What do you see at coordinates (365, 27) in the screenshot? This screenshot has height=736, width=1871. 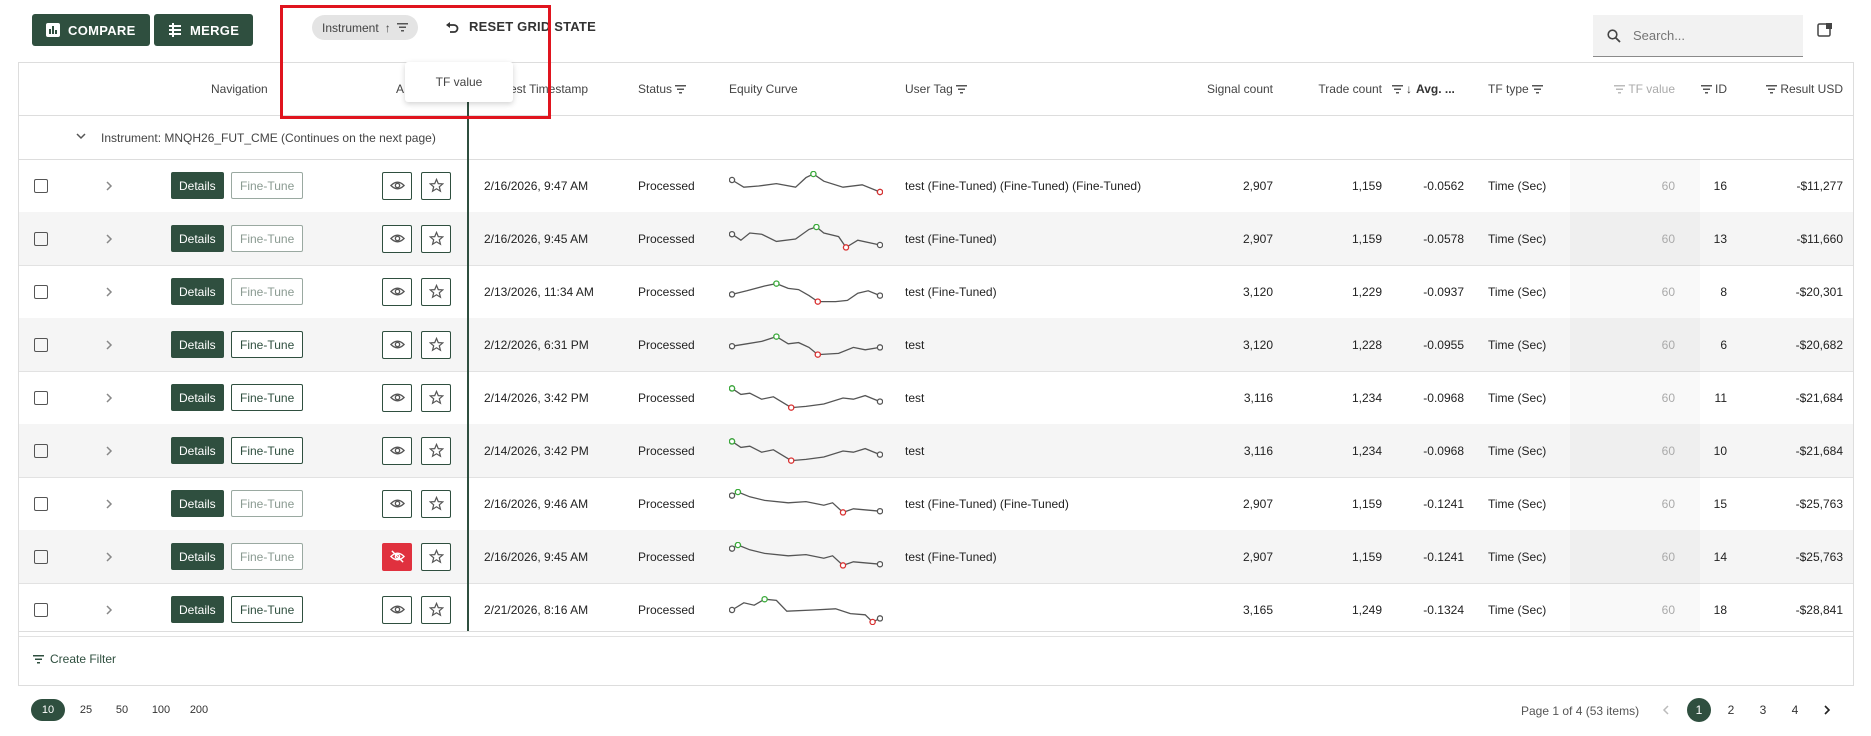 I see `group-chip-instrument: Instrument ↑` at bounding box center [365, 27].